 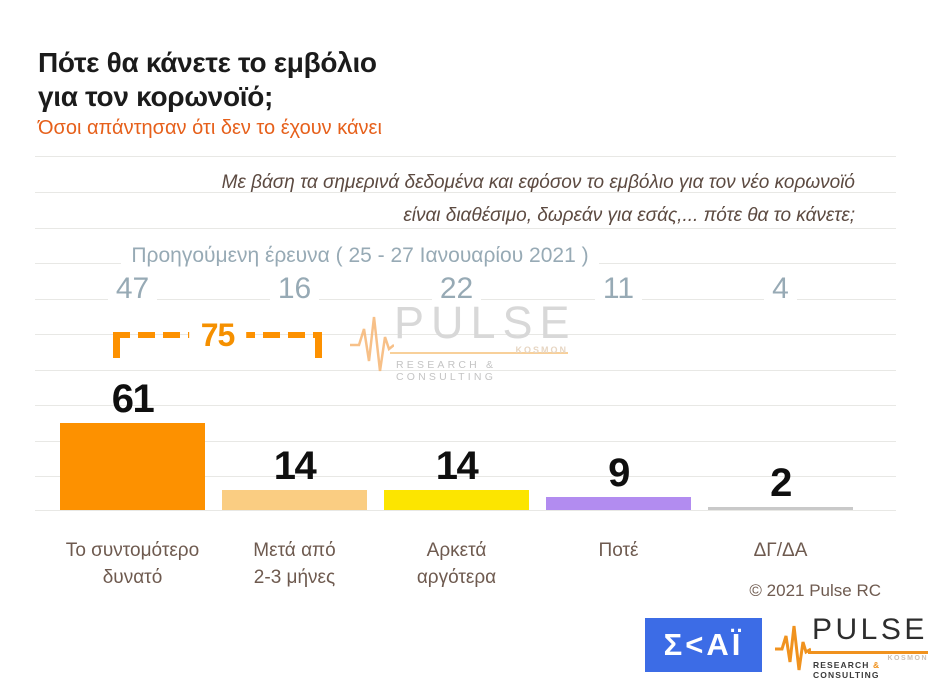 What do you see at coordinates (294, 435) in the screenshot?
I see `bar-column: 16 14 Μετά από 2-3 μήνες` at bounding box center [294, 435].